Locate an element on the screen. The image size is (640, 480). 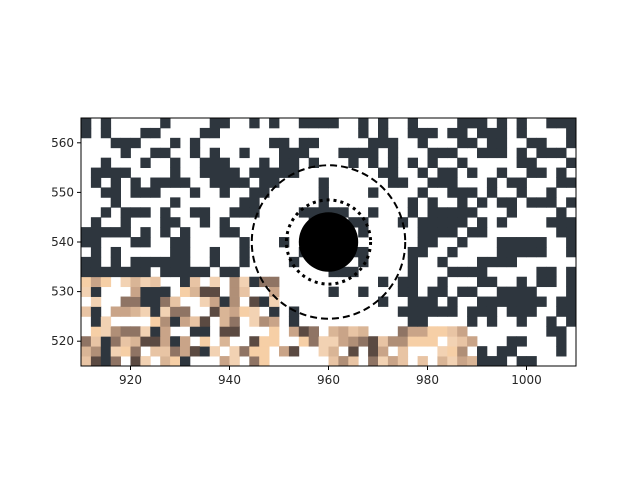
x-tick-label: 940 is located at coordinates (229, 380).